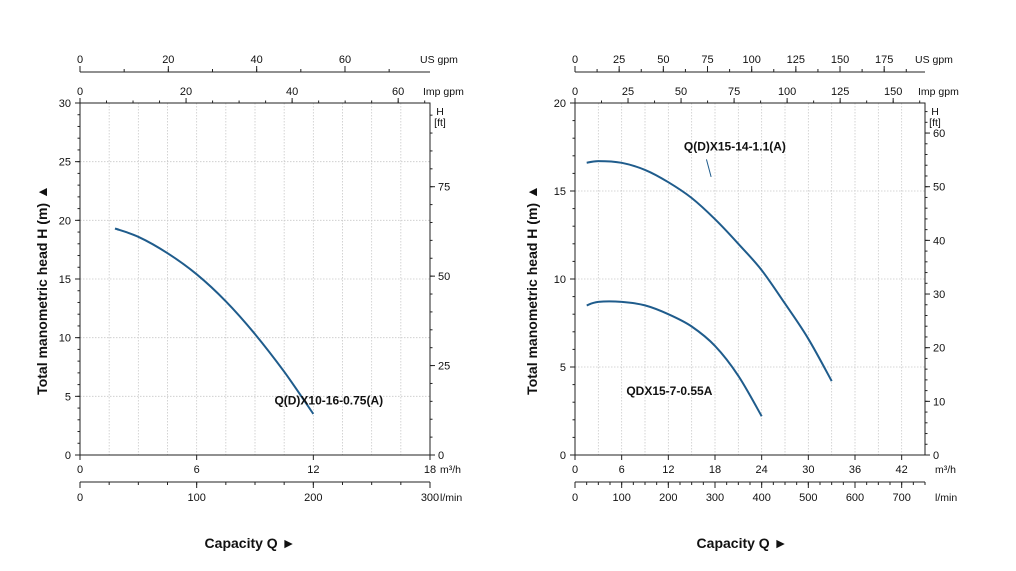 The image size is (1016, 571). What do you see at coordinates (669, 391) in the screenshot?
I see `curve-label: QDX15-7-0.55A` at bounding box center [669, 391].